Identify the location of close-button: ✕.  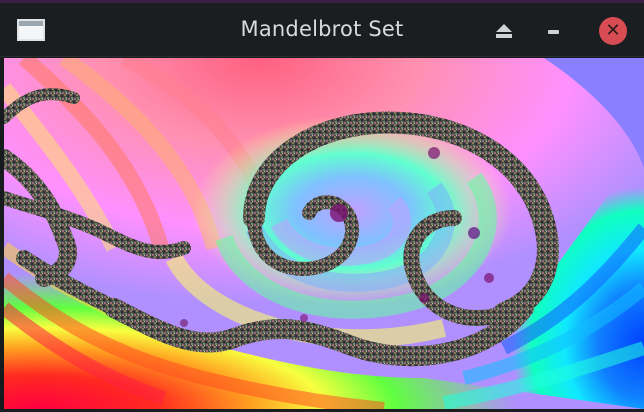
(613, 31).